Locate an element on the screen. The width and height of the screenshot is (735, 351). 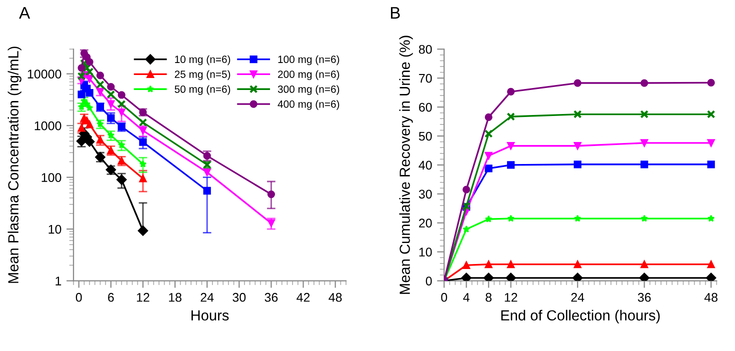
y-tick-label: 100 is located at coordinates (52, 177).